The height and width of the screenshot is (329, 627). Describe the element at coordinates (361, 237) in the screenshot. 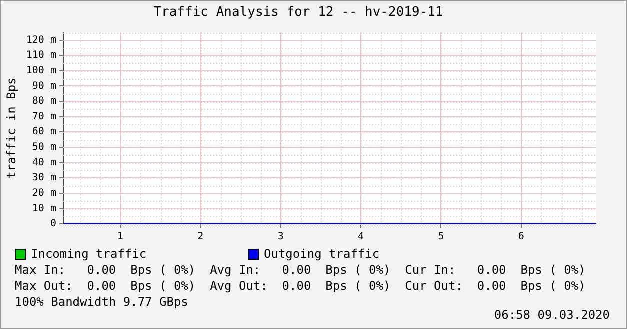

I see `x-tick-label: 4` at that location.